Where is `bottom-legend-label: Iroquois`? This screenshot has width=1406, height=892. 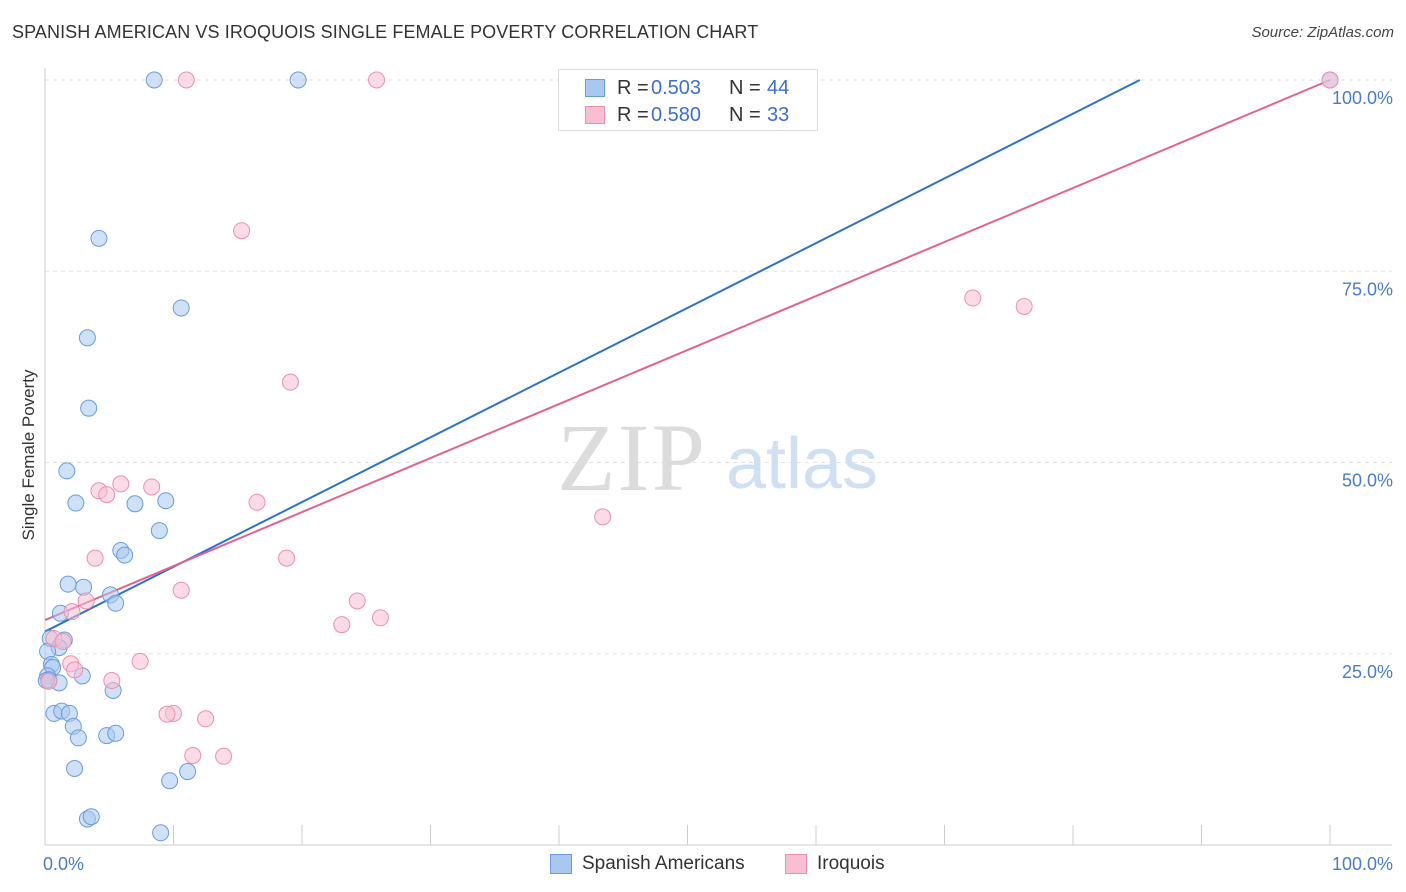 bottom-legend-label: Iroquois is located at coordinates (851, 863).